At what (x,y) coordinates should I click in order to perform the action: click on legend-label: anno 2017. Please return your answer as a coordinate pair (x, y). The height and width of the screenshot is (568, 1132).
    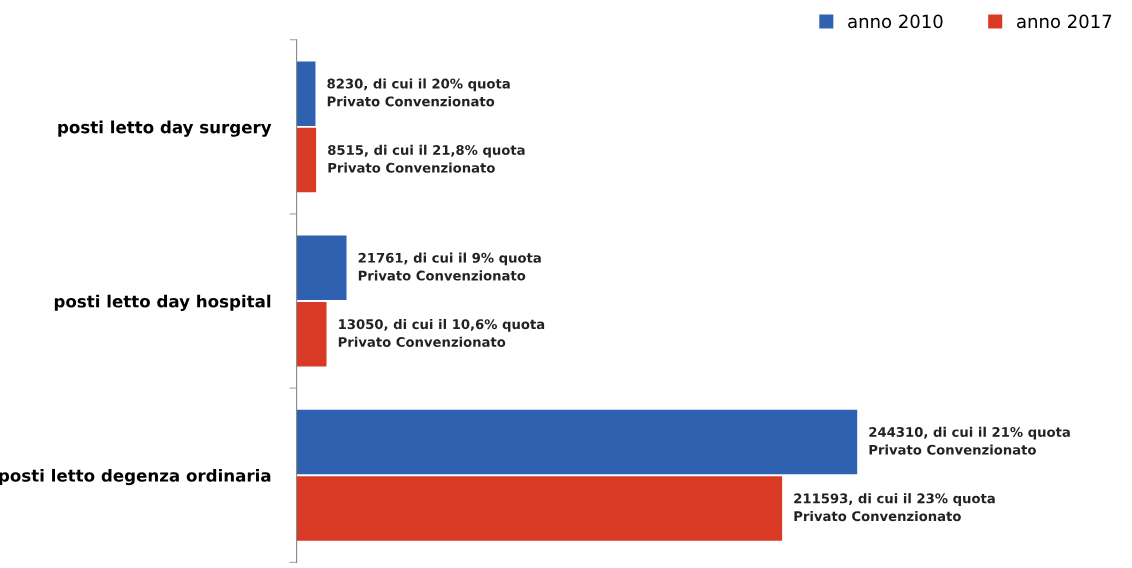
    Looking at the image, I should click on (1064, 21).